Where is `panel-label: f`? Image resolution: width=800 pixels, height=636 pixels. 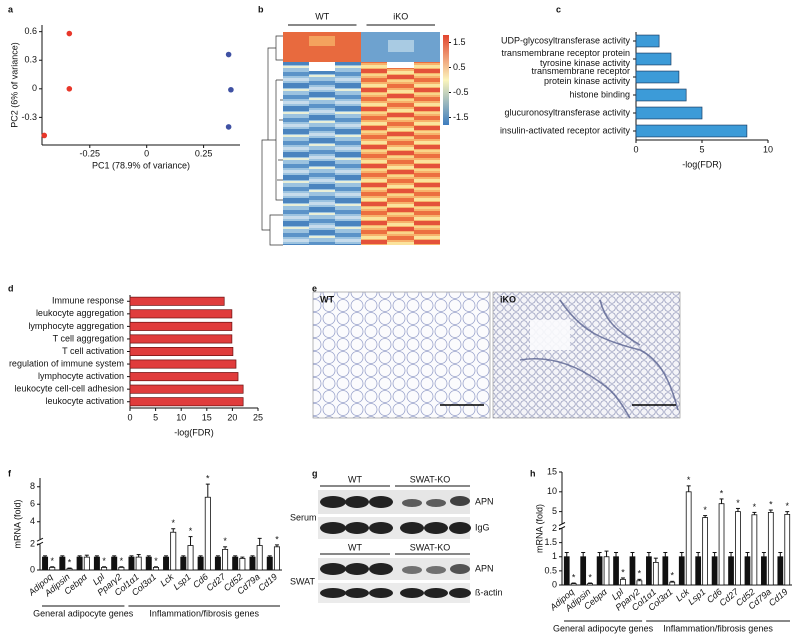 panel-label: f is located at coordinates (10, 473).